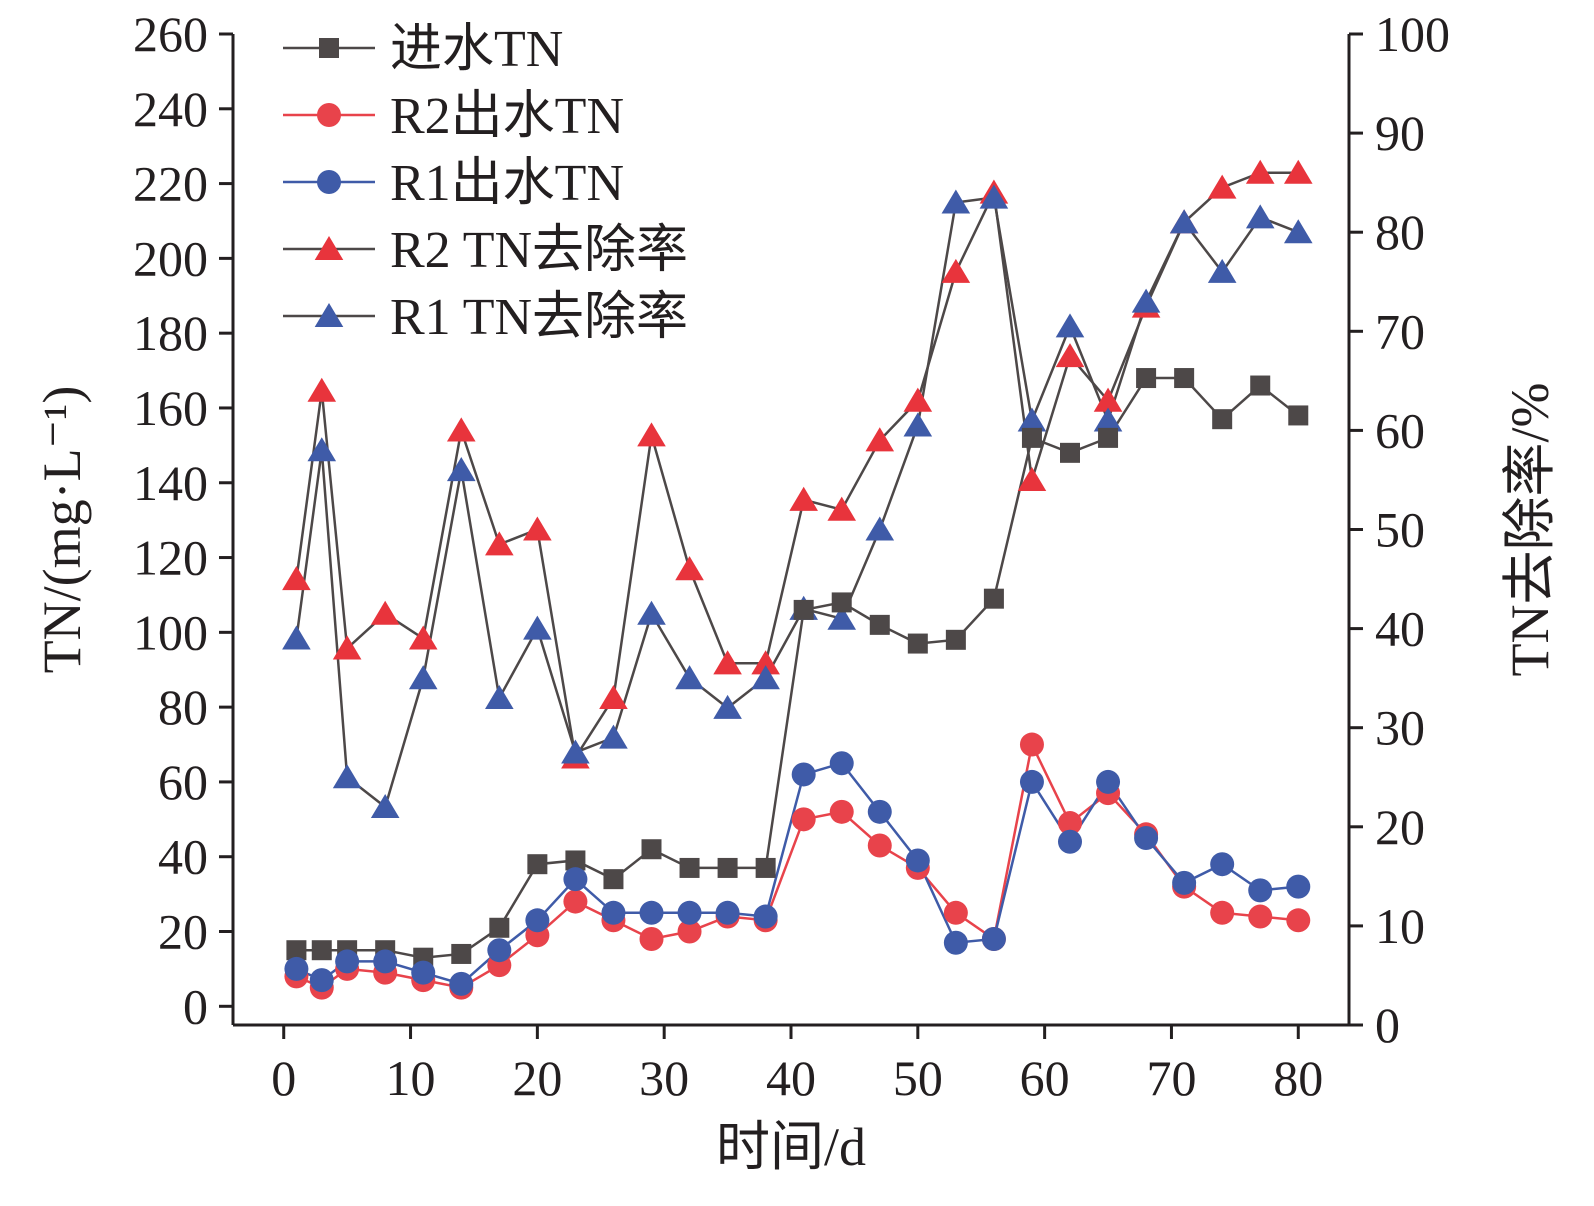 The width and height of the screenshot is (1594, 1206). What do you see at coordinates (183, 857) in the screenshot?
I see `left-y-tick-label: 40` at bounding box center [183, 857].